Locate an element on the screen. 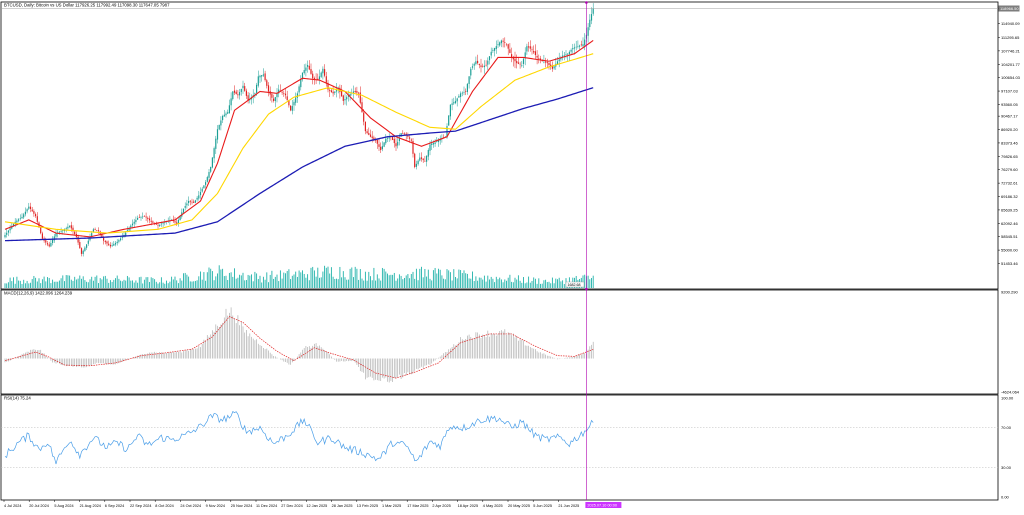 The height and width of the screenshot is (515, 1024). rsi-line is located at coordinates (299, 438).